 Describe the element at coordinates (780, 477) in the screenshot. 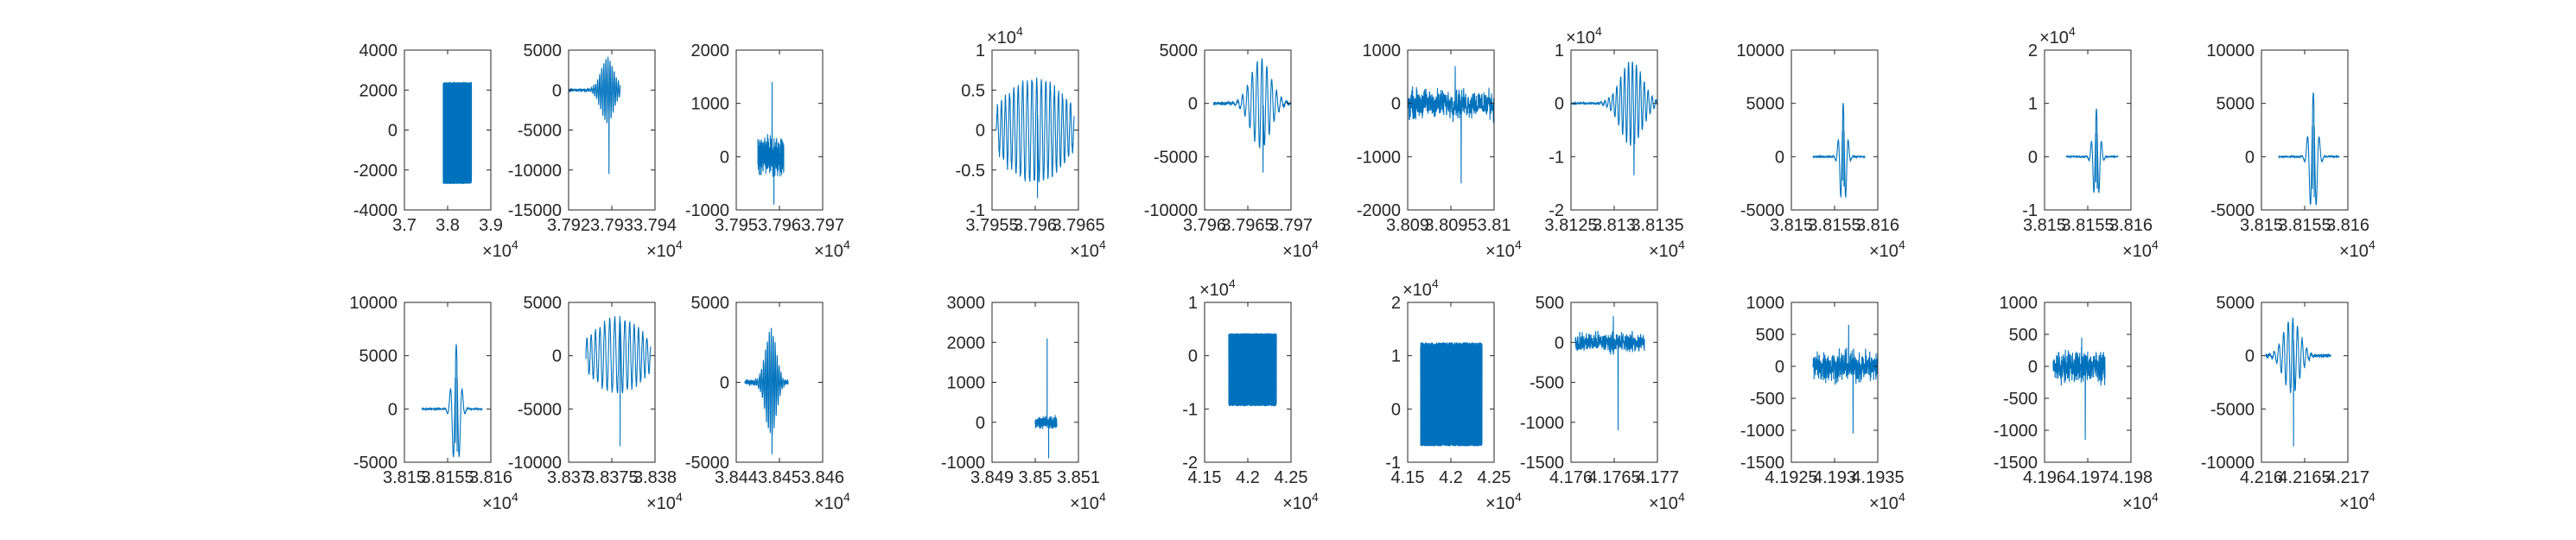

I see `x-tick-label: 3.845` at that location.